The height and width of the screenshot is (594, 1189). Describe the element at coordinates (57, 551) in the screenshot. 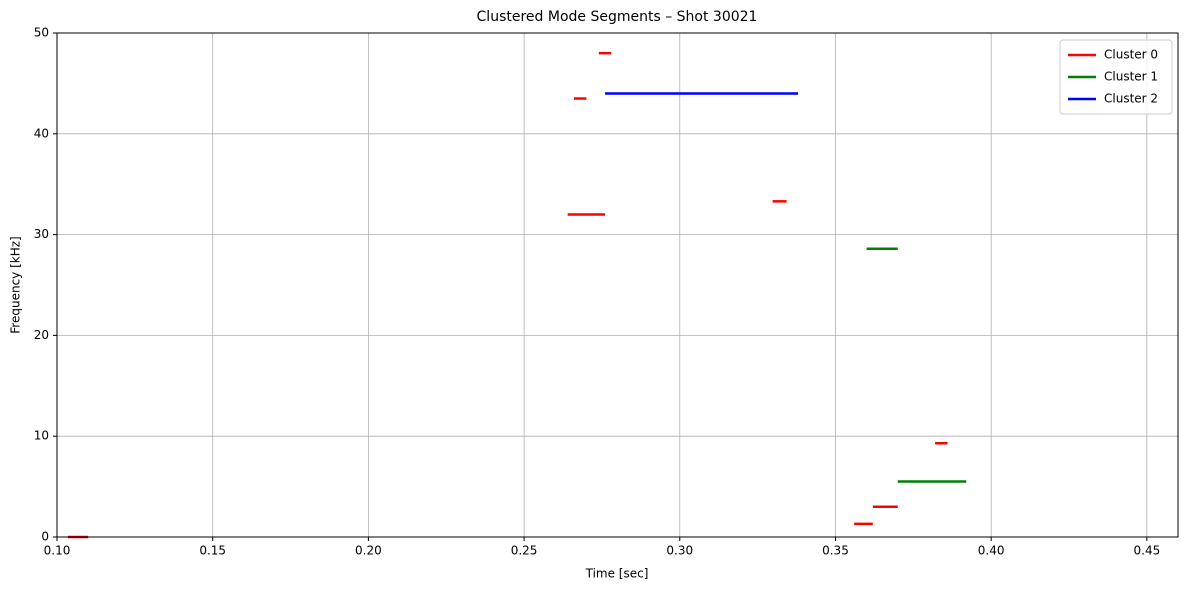

I see `x-tick-label: 0.10` at that location.